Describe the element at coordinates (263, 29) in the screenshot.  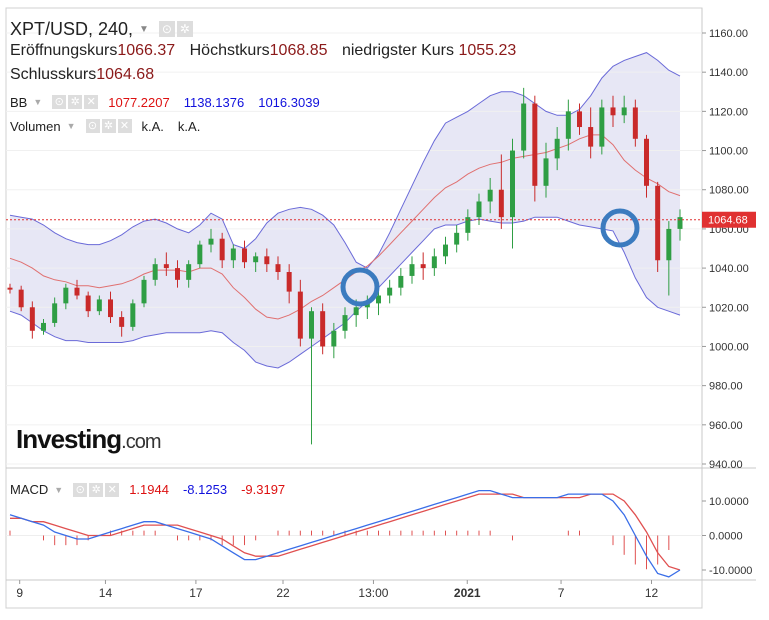
I see `symbol-row: XPT/USD, 240, ▼ ⊙ ✲` at that location.